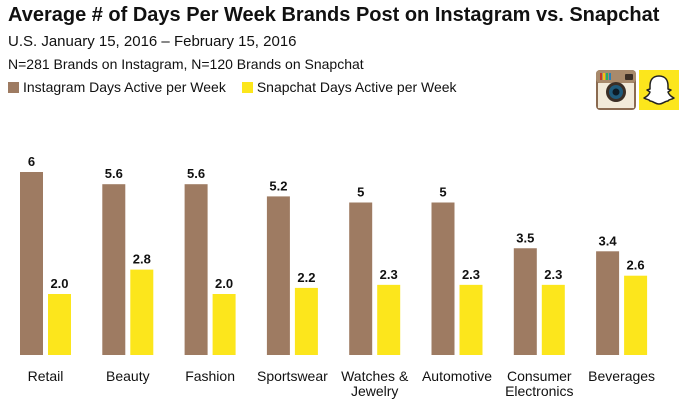  I want to click on snapchat-ghost-icon, so click(659, 90).